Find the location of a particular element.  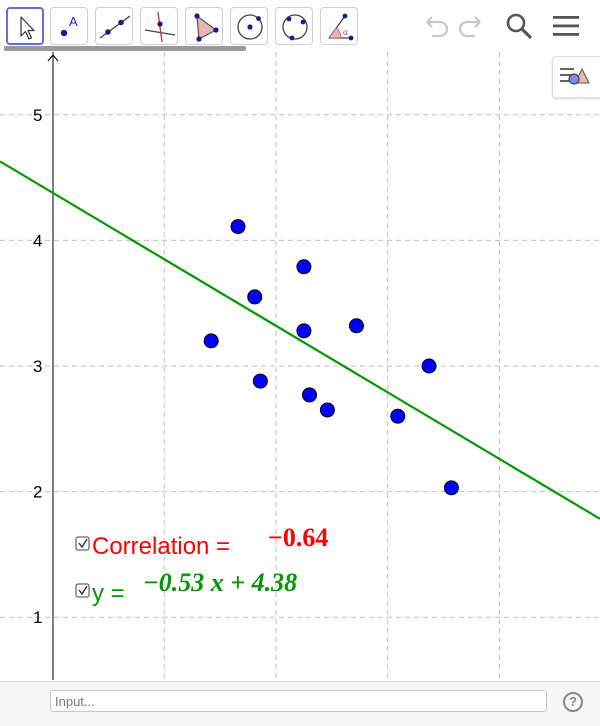

toolbar: A is located at coordinates (300, 26).